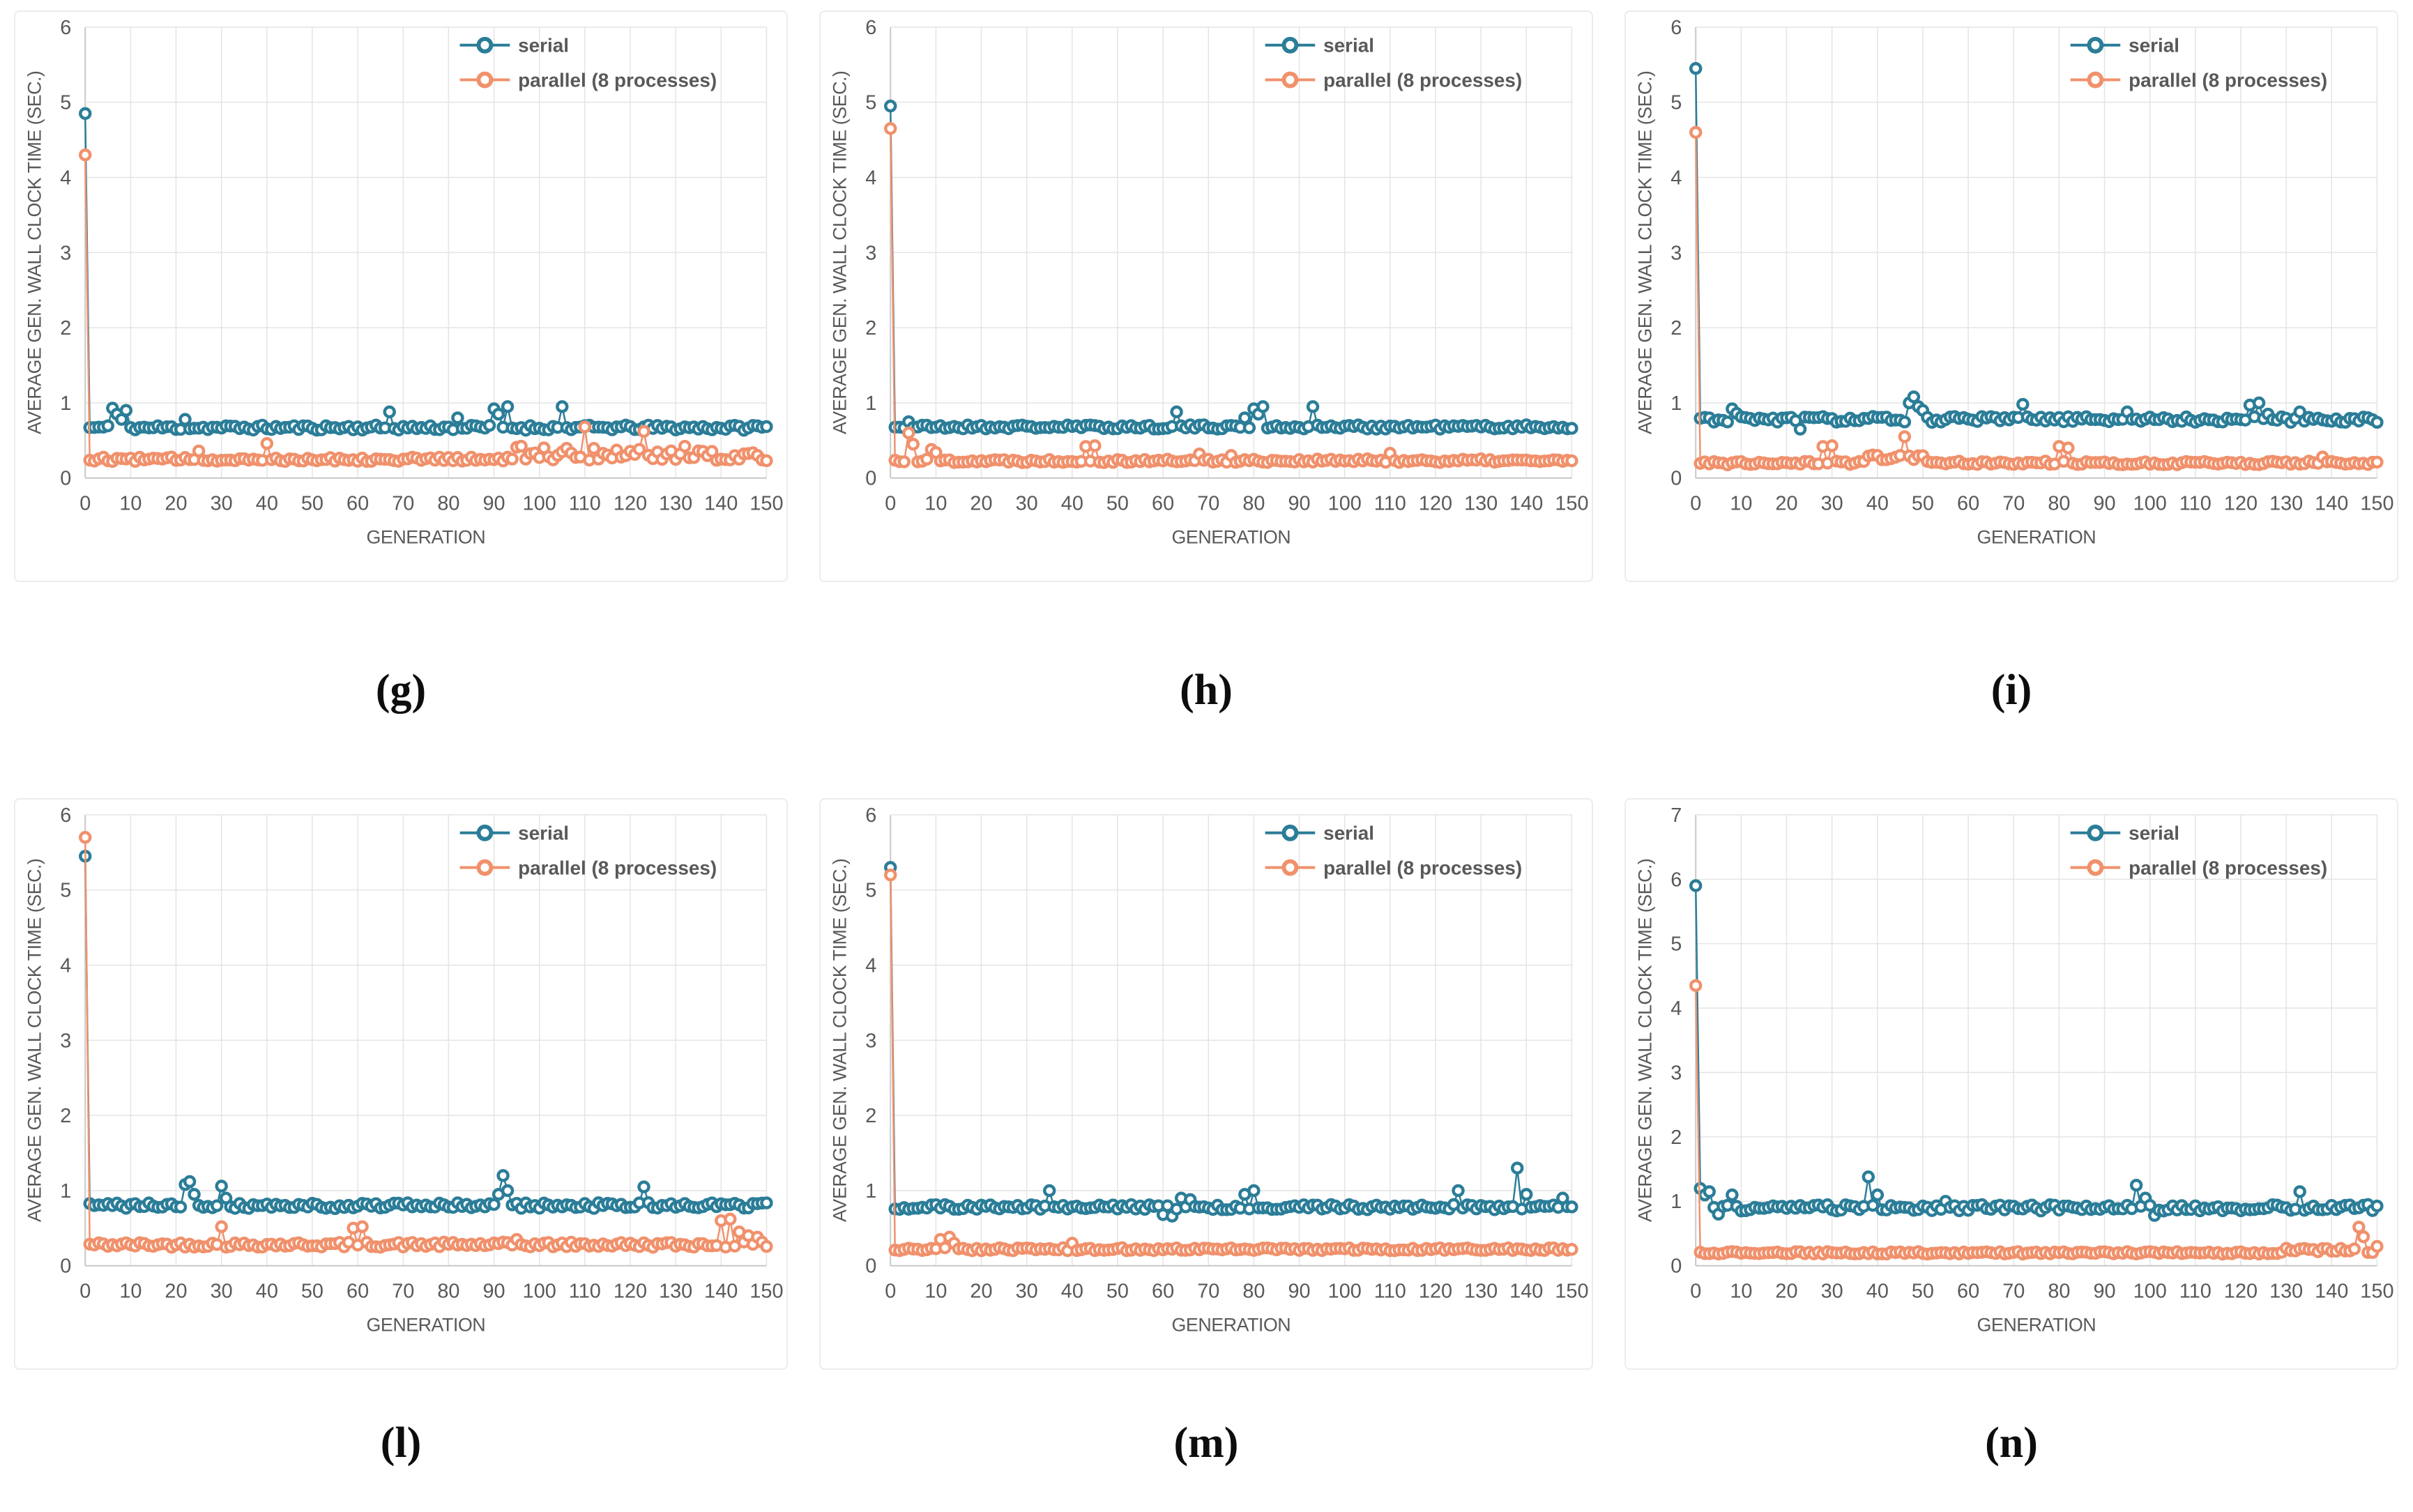 The height and width of the screenshot is (1512, 2413). Describe the element at coordinates (675, 1291) in the screenshot. I see `svg-text: 130` at that location.